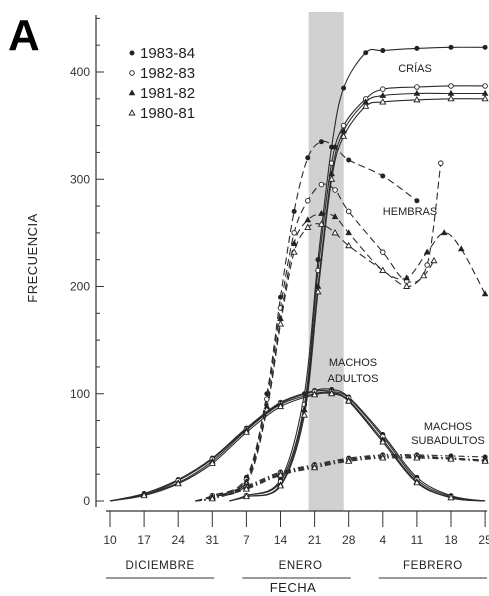  What do you see at coordinates (301, 566) in the screenshot?
I see `month-label: ENERO` at bounding box center [301, 566].